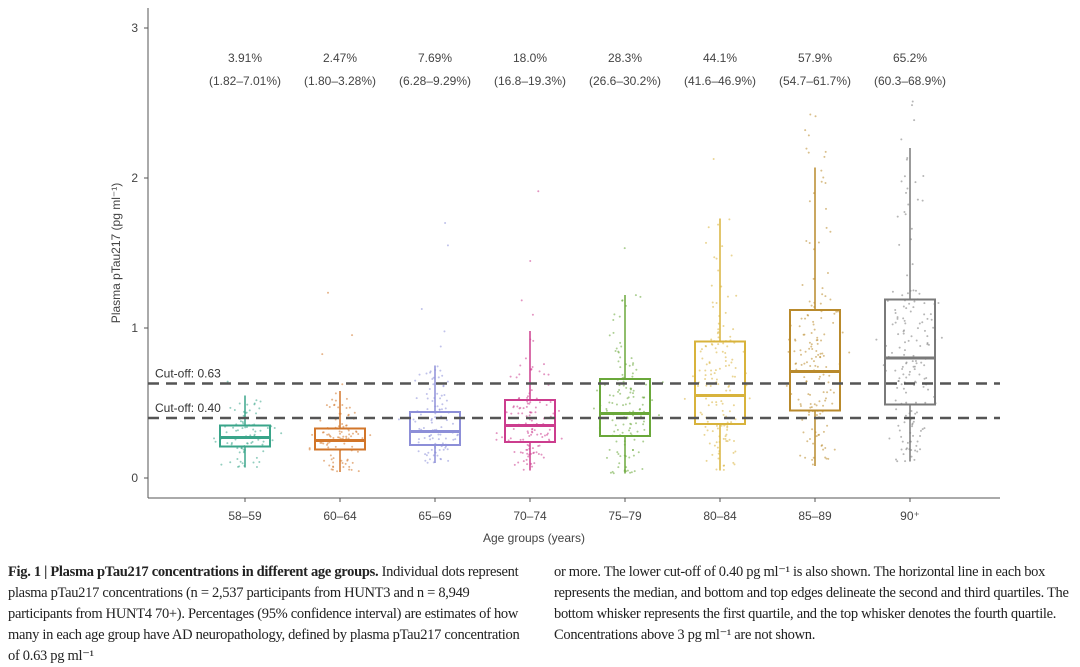 This screenshot has height=667, width=1080. What do you see at coordinates (625, 516) in the screenshot?
I see `x-tick-label: 75–79` at bounding box center [625, 516].